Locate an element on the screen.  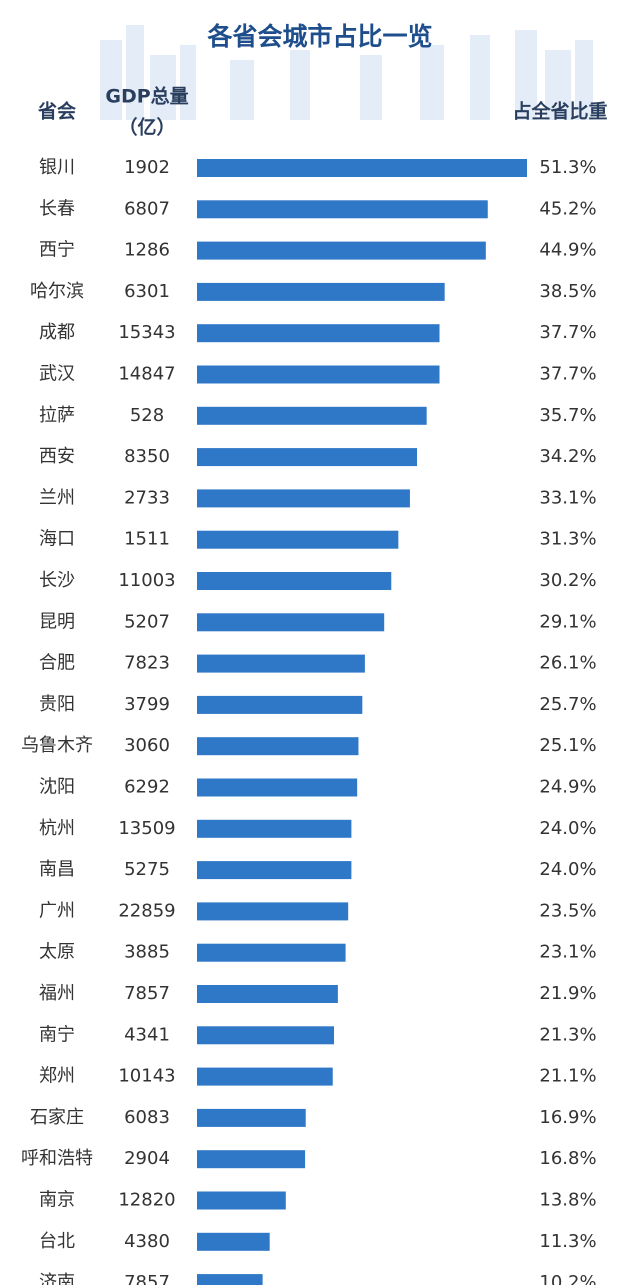
value-label: 21.9% is located at coordinates (567, 993).